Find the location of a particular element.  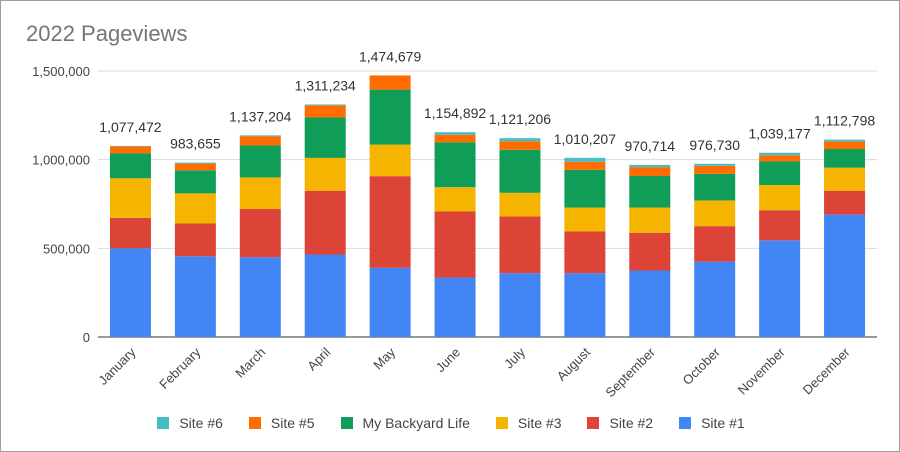

total-label: 1,154,892 is located at coordinates (455, 113).